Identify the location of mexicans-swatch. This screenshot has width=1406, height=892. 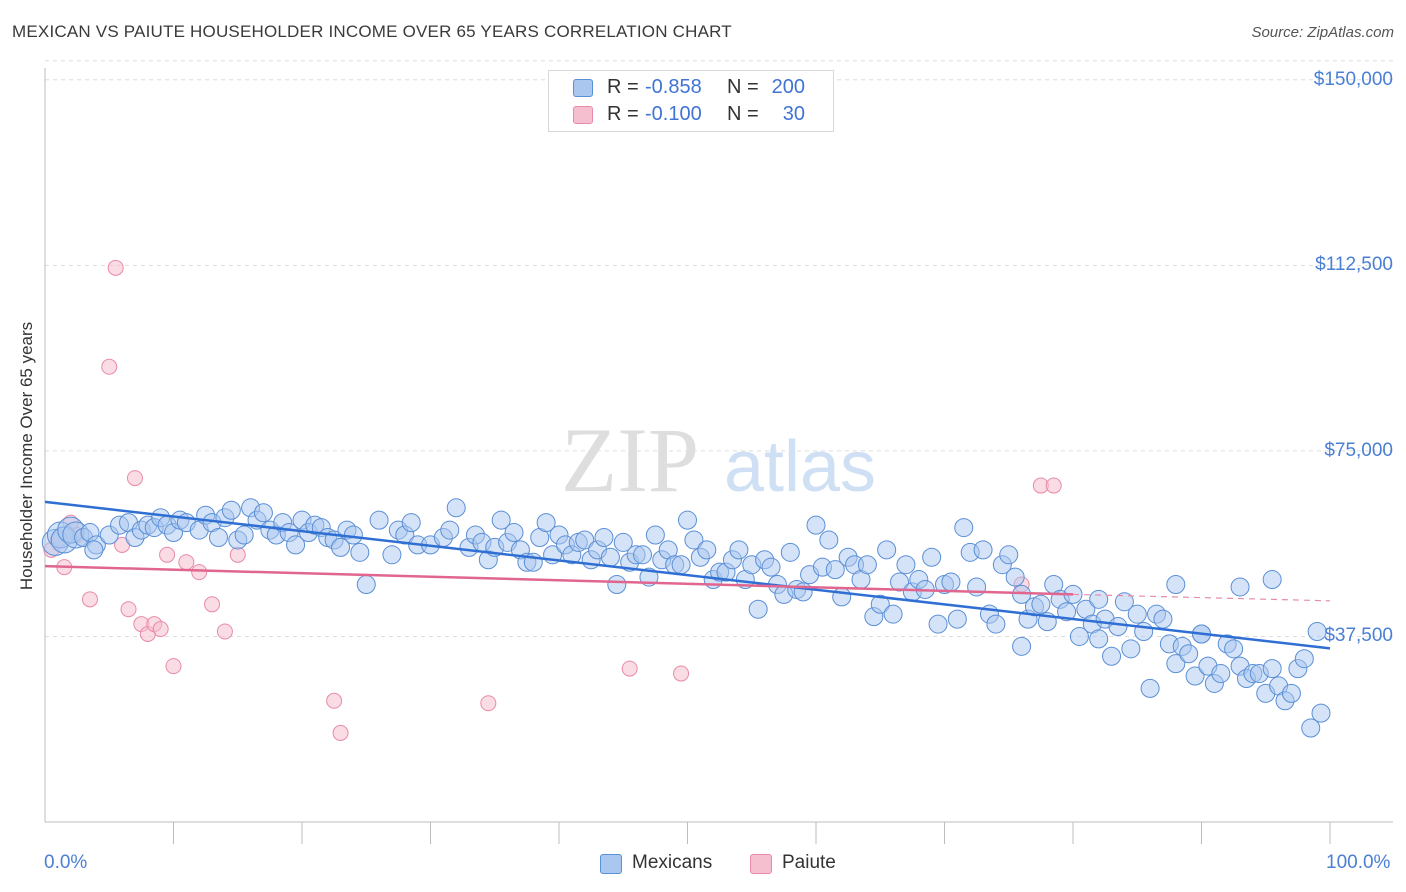
(583, 88).